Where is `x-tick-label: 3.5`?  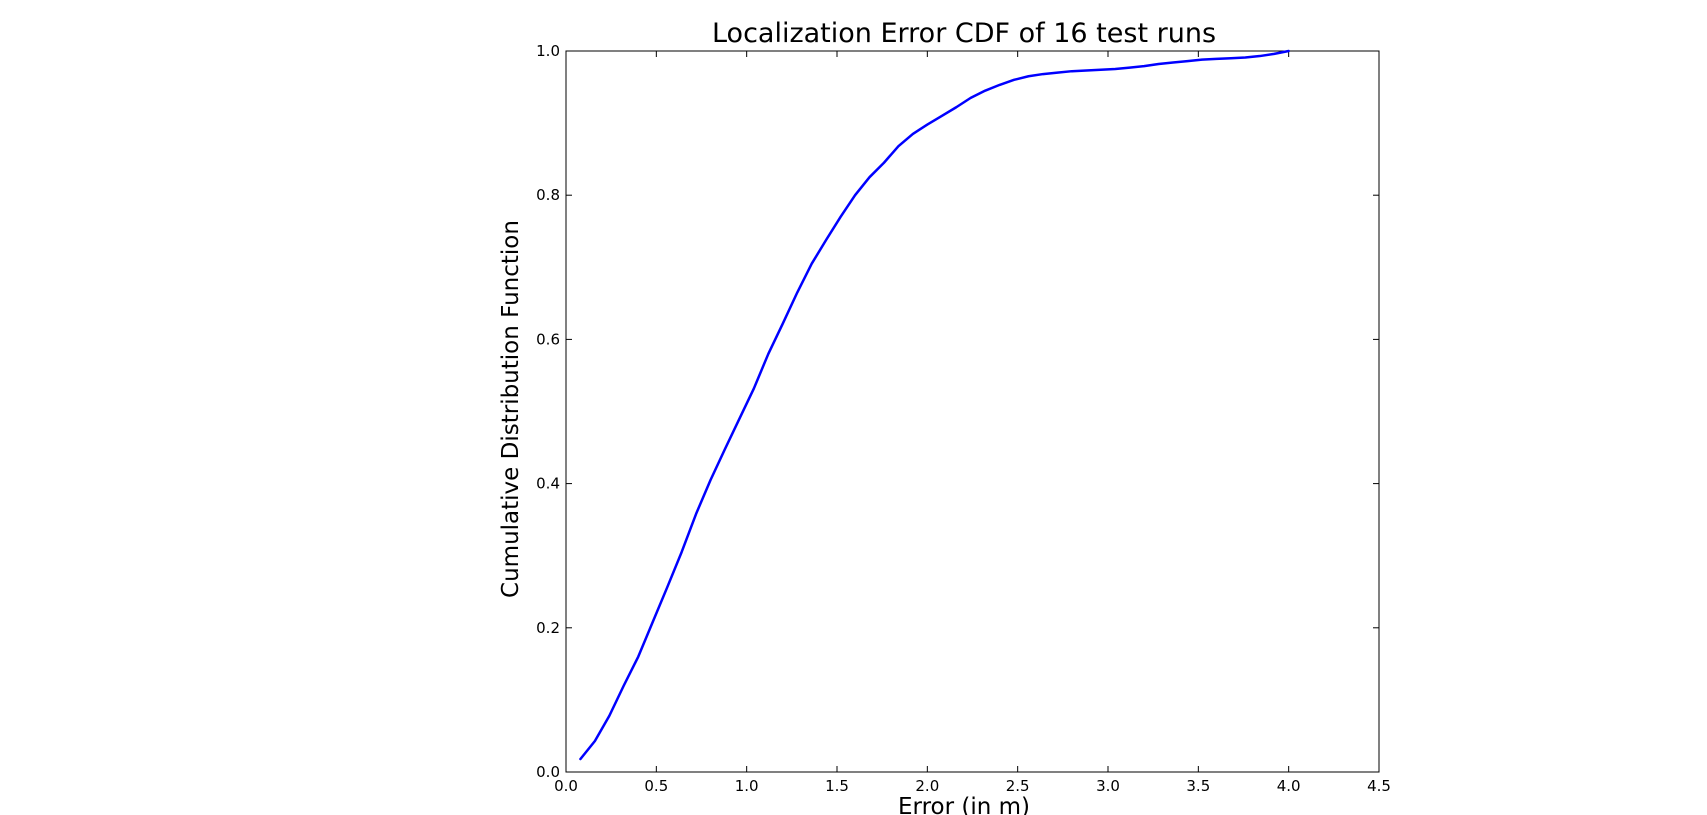
x-tick-label: 3.5 is located at coordinates (1198, 786).